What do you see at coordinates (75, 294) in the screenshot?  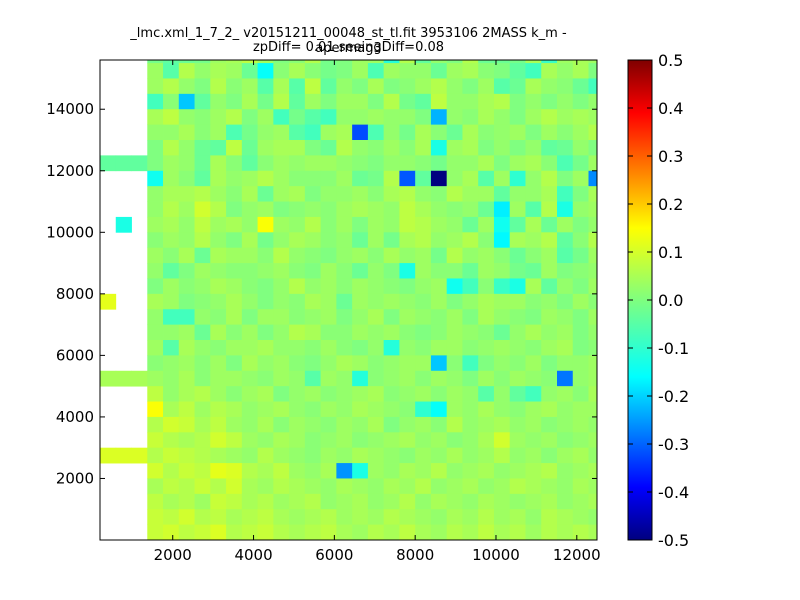 I see `y-tick-label: 8000` at bounding box center [75, 294].